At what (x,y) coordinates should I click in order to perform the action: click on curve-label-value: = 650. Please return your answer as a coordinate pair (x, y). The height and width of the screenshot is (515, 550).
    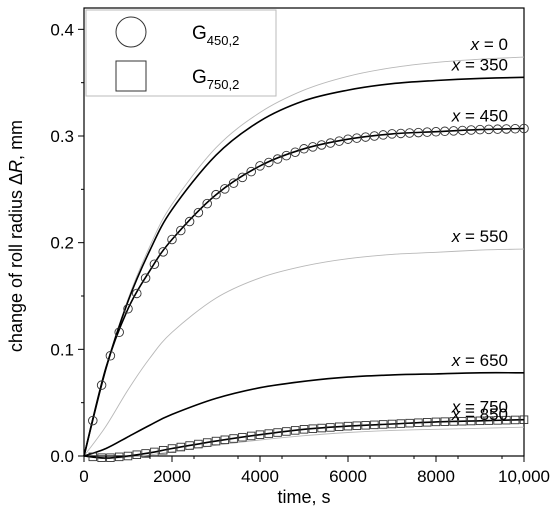
    Looking at the image, I should click on (484, 360).